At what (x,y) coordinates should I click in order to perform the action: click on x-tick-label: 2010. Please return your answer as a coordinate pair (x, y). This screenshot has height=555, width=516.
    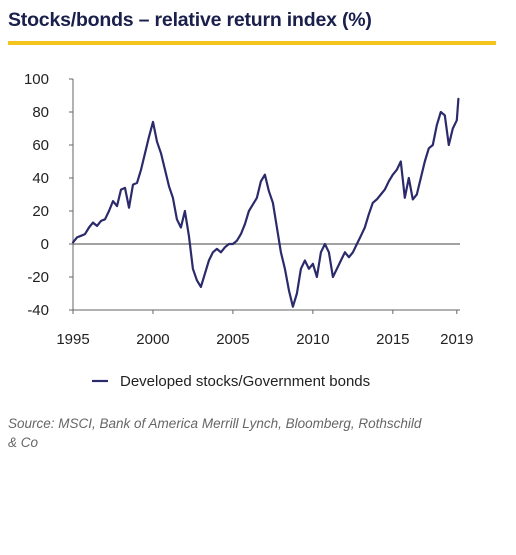
    Looking at the image, I should click on (312, 339).